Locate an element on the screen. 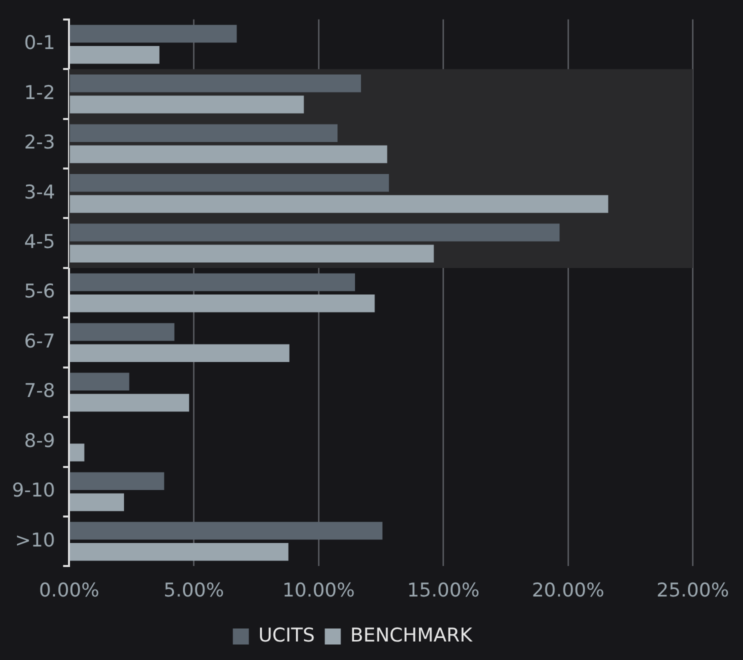 Image resolution: width=743 pixels, height=660 pixels. y-tick-label: 1-2 is located at coordinates (40, 93).